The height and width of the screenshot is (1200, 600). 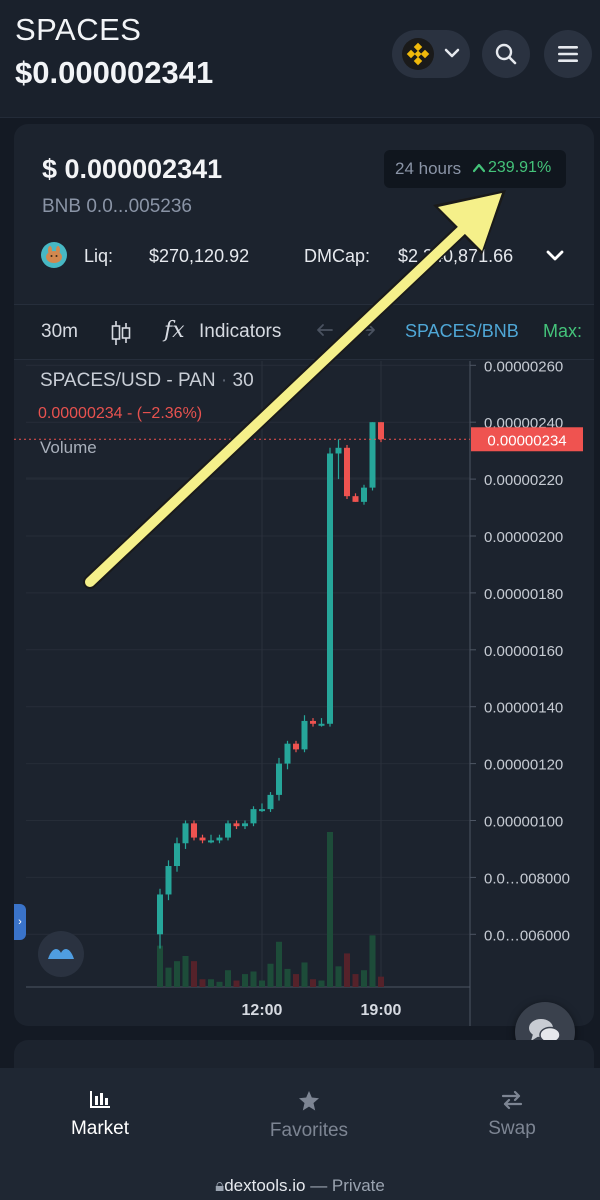 What do you see at coordinates (428, 168) in the screenshot?
I see `change-period: 24 hours` at bounding box center [428, 168].